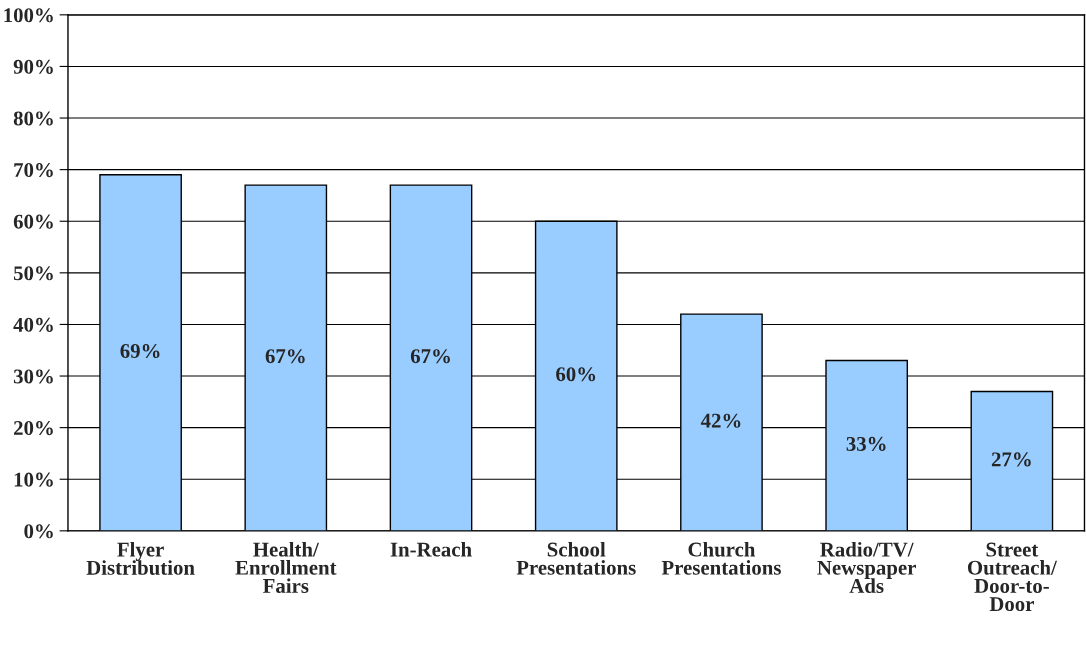 This screenshot has height=645, width=1086. I want to click on y-tick-label: 50%, so click(33, 273).